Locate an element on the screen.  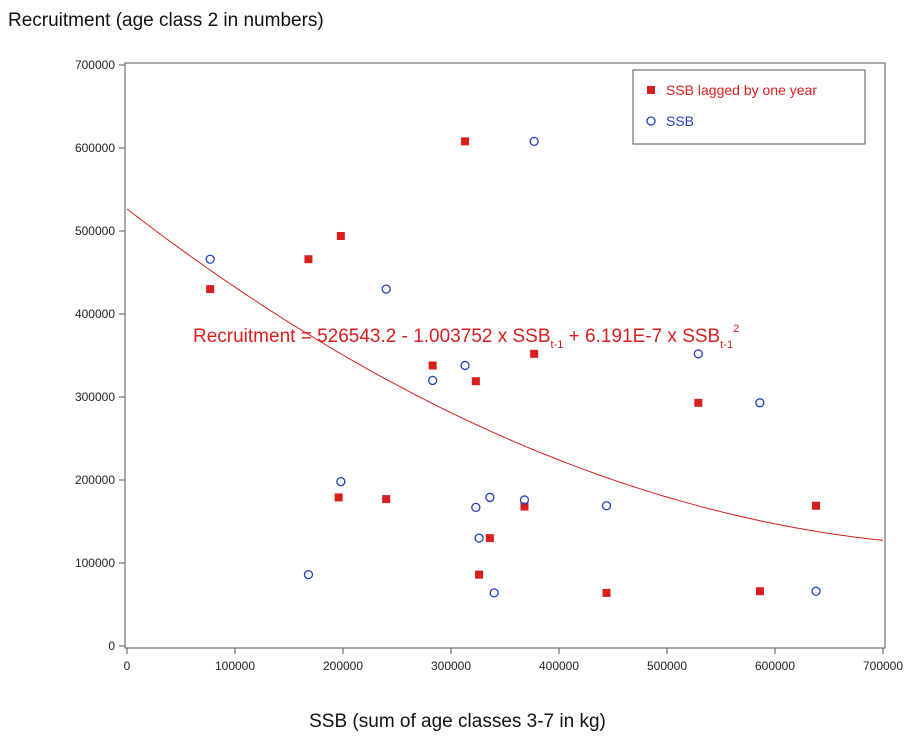
y-axis-label: Recruitment (age class 2 in numbers) is located at coordinates (166, 20).